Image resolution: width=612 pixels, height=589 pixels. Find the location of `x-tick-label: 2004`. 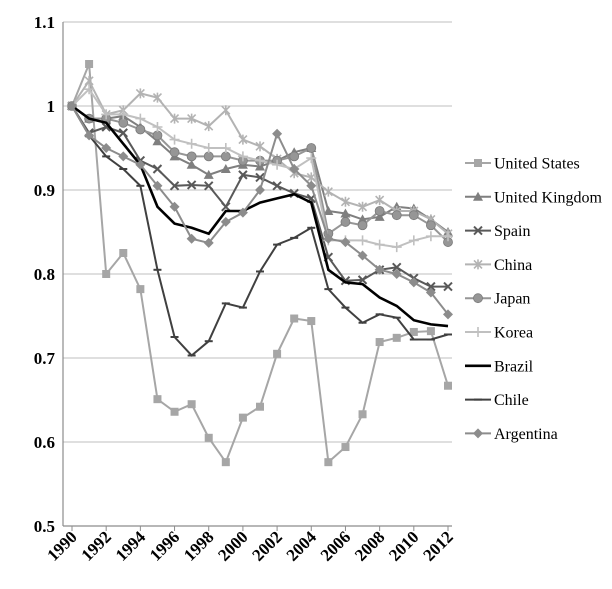

x-tick-label: 2004 is located at coordinates (302, 546).